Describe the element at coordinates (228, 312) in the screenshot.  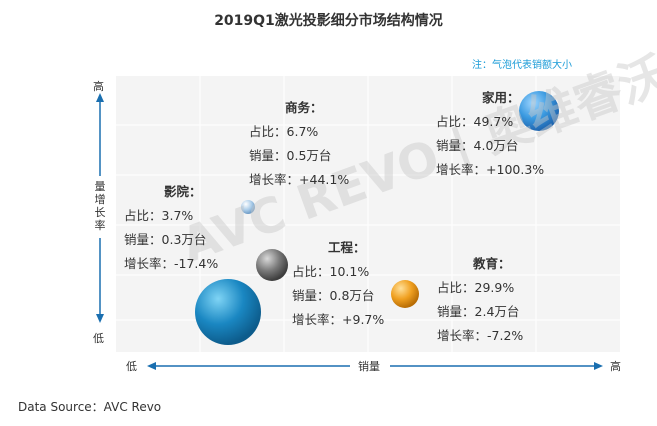
I see `bubble-business` at that location.